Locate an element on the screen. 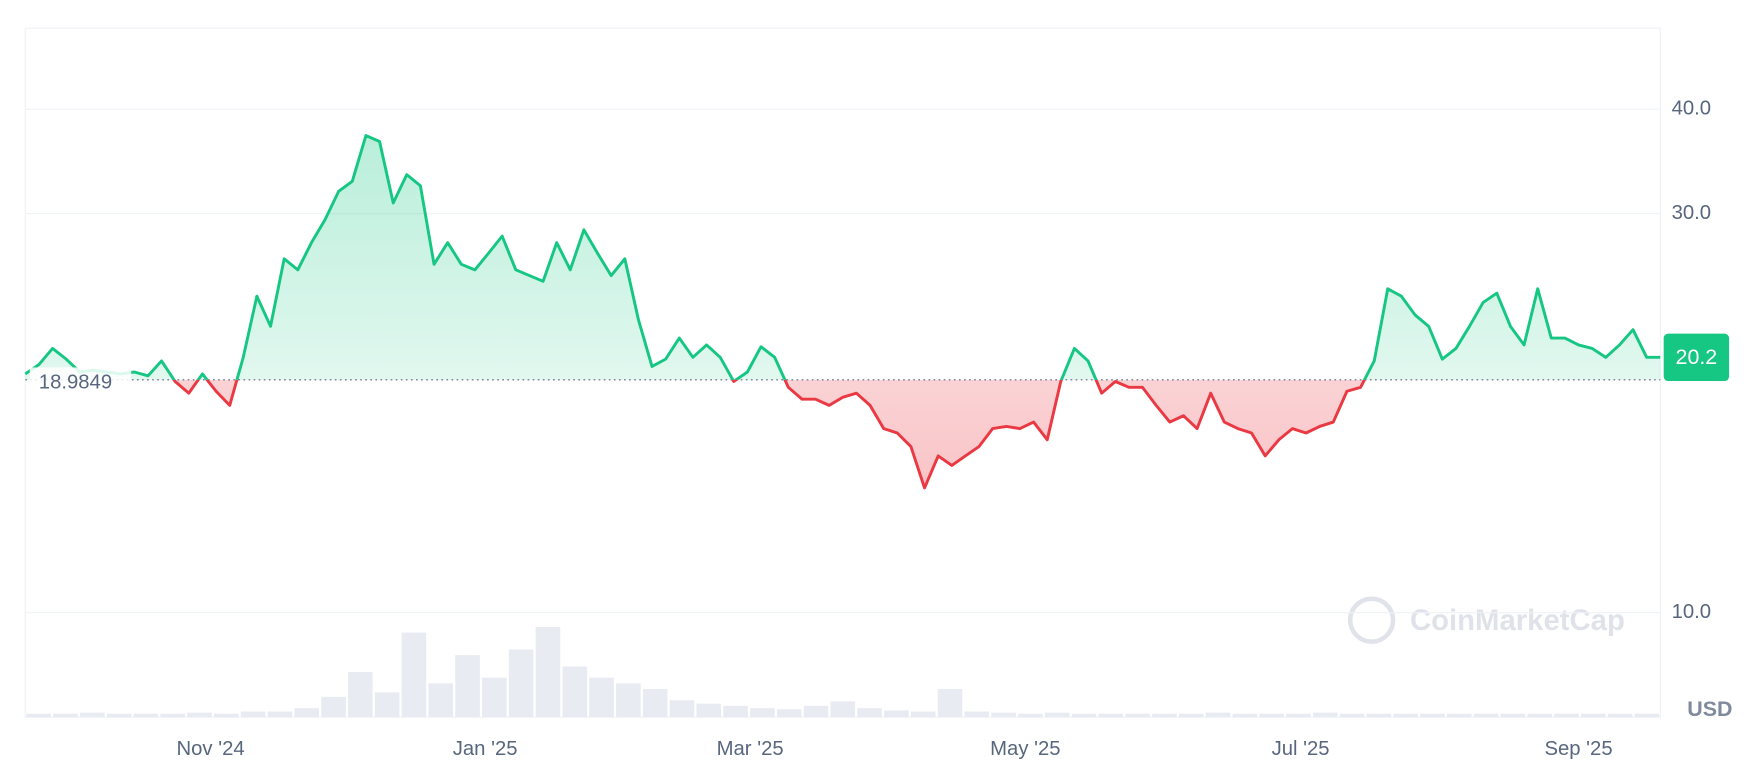 Image resolution: width=1760 pixels, height=760 pixels. x-tick-label: Nov '24 is located at coordinates (211, 749).